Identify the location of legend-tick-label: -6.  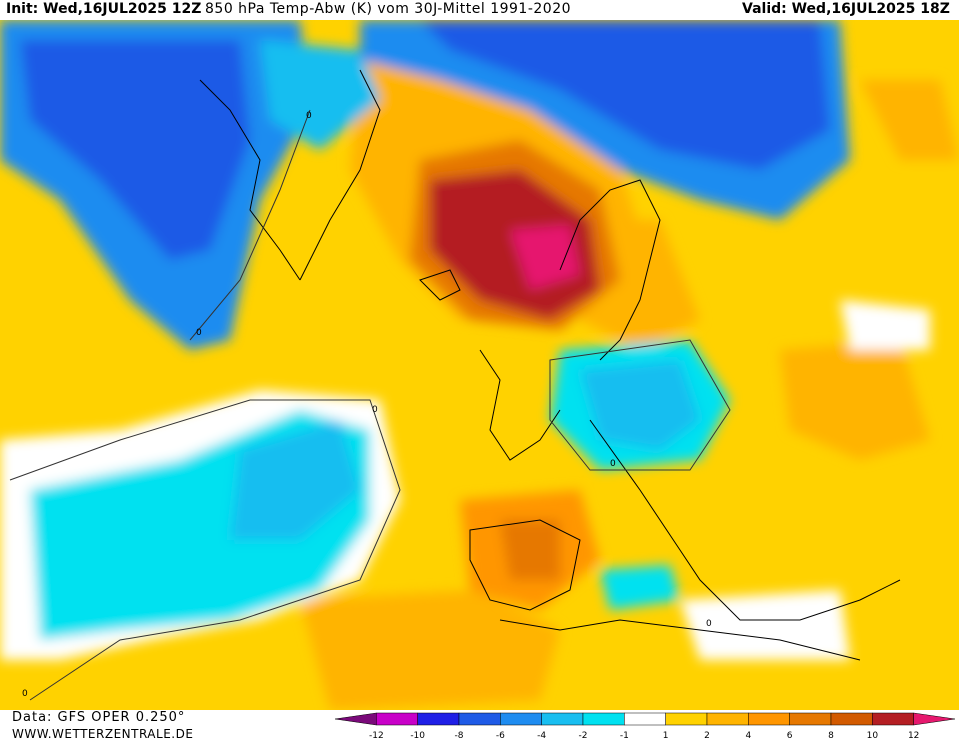
(500, 736).